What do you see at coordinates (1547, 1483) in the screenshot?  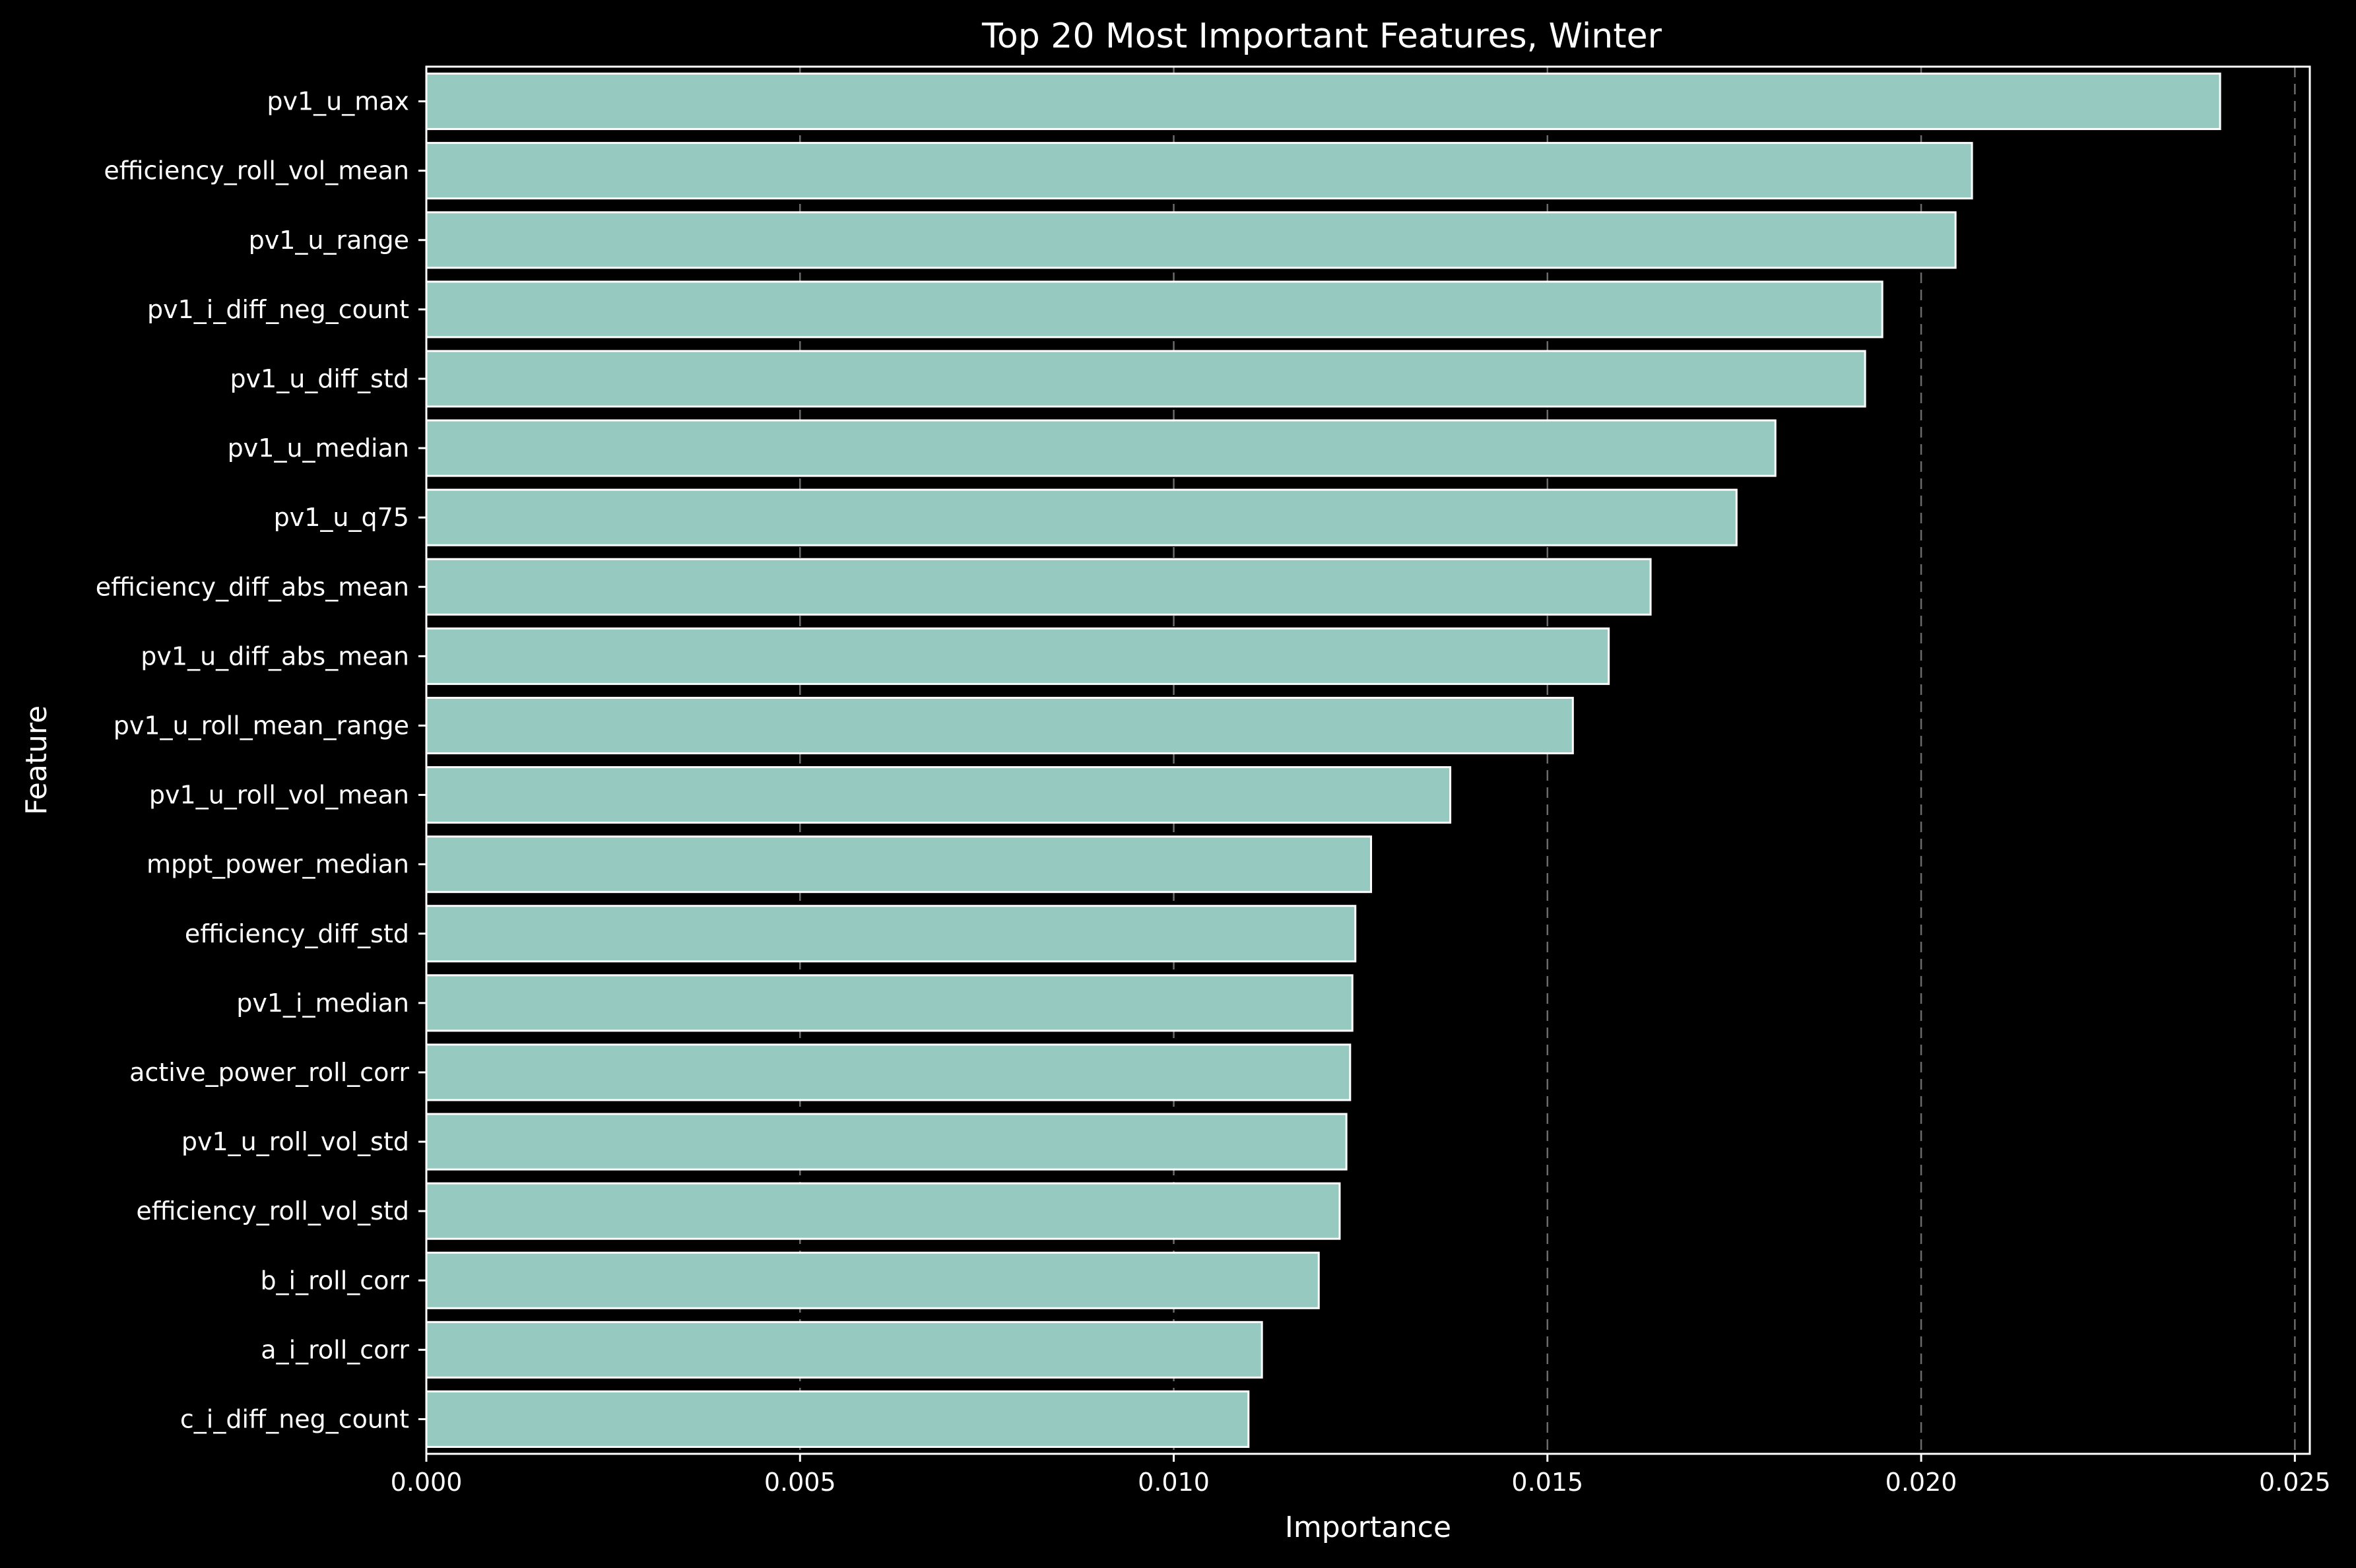 I see `x-tick-label: 0.015` at bounding box center [1547, 1483].